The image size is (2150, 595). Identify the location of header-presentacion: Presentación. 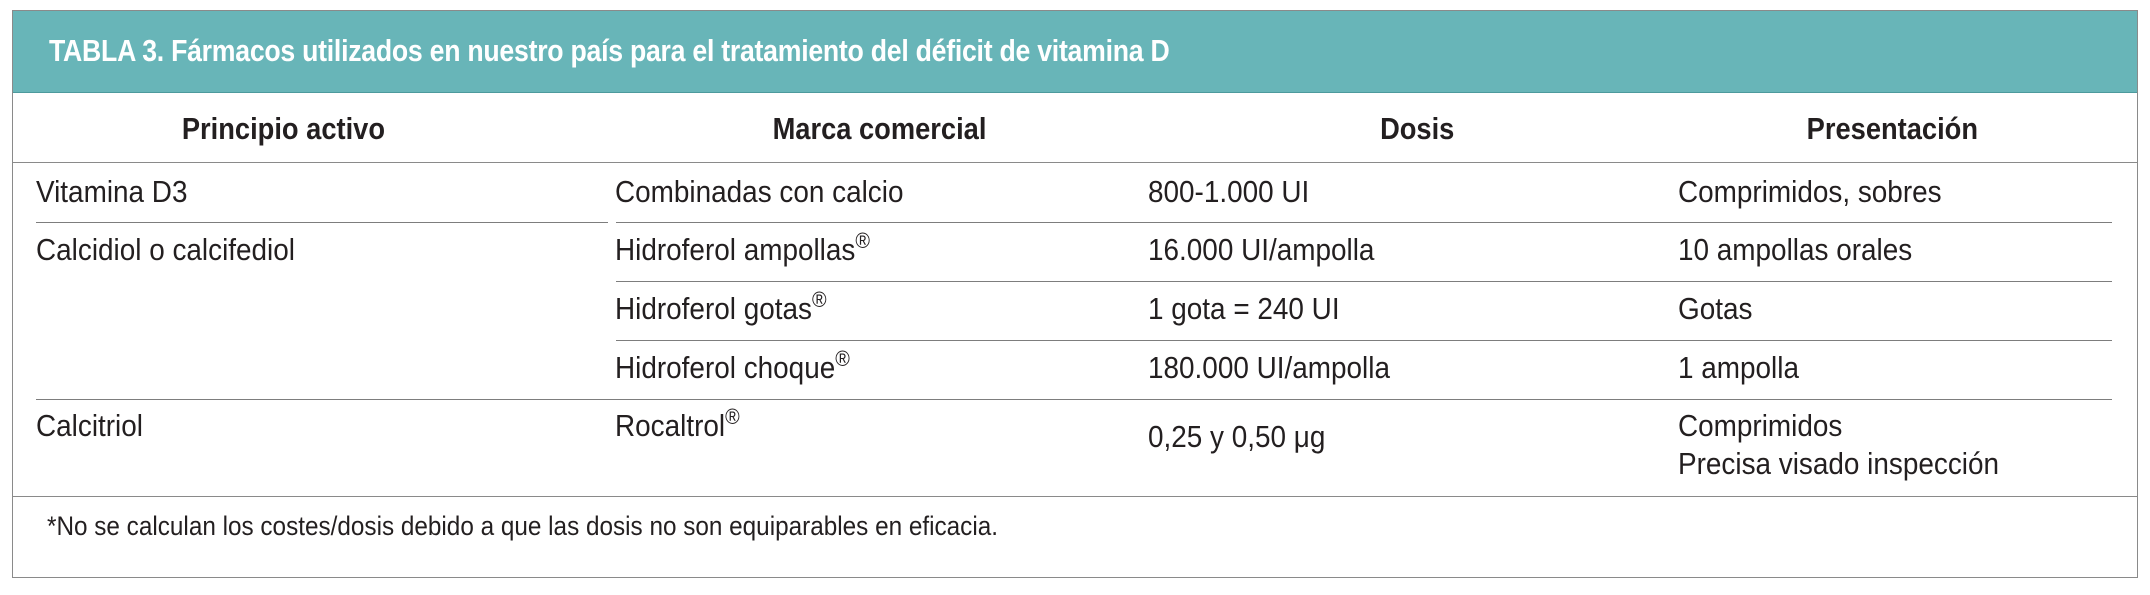
(1892, 128).